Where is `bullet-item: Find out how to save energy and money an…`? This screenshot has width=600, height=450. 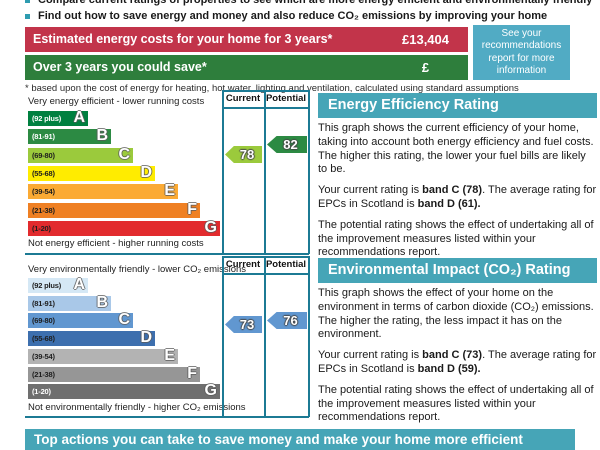
bullet-item: Find out how to save energy and money an… is located at coordinates (305, 16).